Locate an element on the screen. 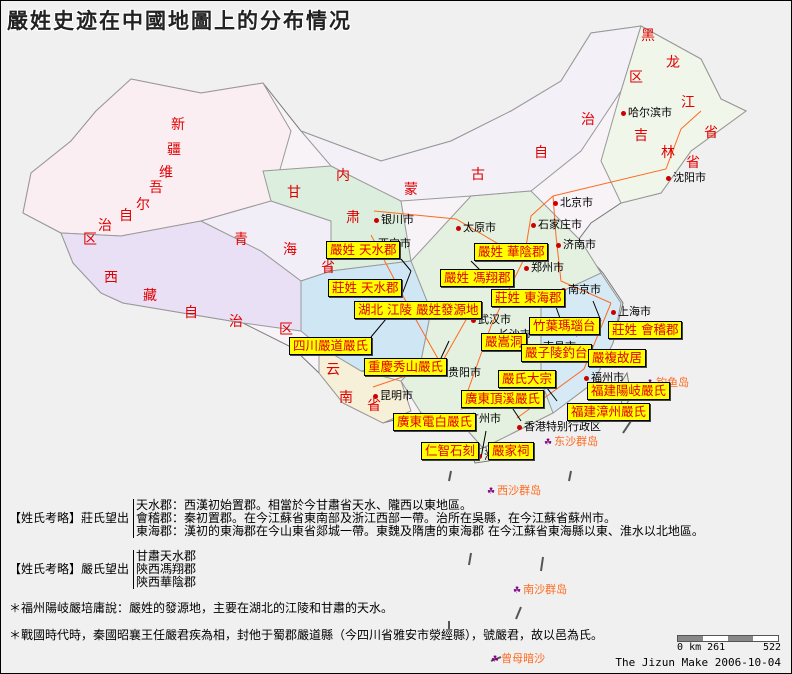 The image size is (792, 674). label-leader-lines is located at coordinates (486, 358).